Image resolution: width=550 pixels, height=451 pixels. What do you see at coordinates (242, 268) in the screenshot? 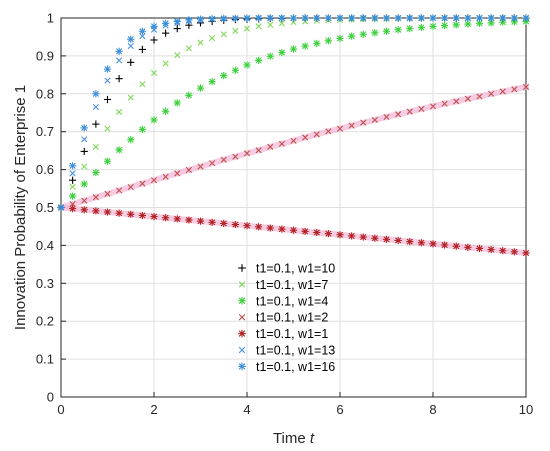
I see `legend-marker` at bounding box center [242, 268].